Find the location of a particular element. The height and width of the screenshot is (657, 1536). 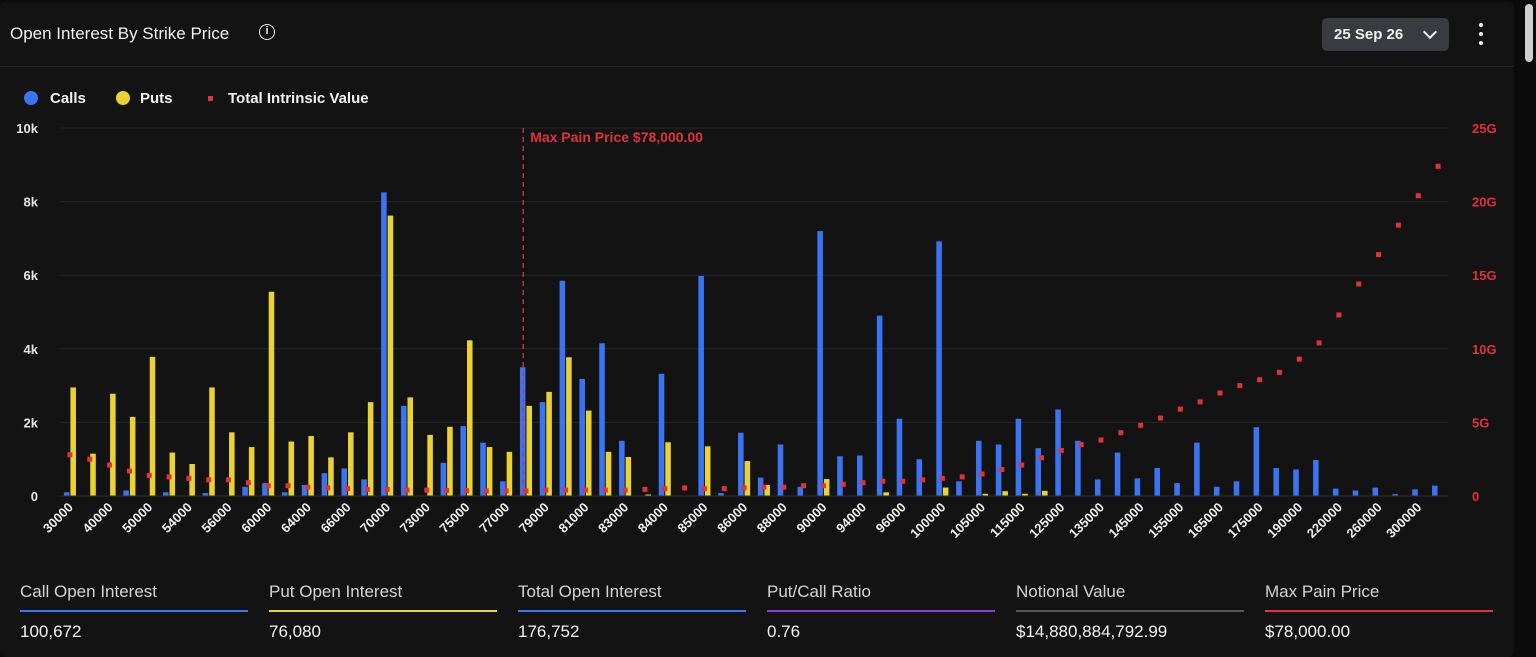

kebab-menu-icon is located at coordinates (1481, 34).